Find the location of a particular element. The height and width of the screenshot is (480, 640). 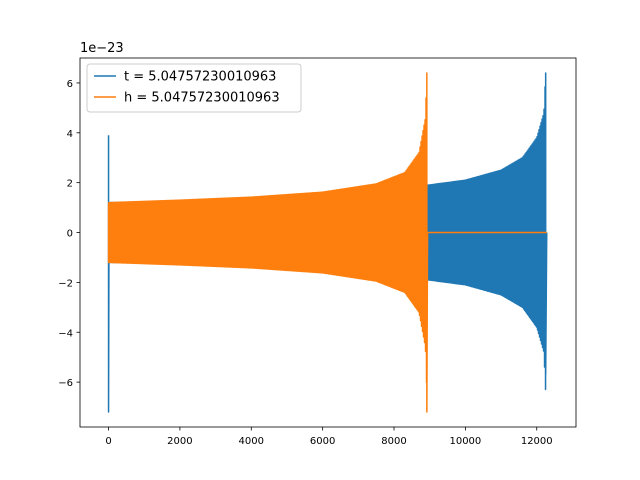

legend: t = 5.04757230010963 h = 5.04757230010963 is located at coordinates (194, 88).